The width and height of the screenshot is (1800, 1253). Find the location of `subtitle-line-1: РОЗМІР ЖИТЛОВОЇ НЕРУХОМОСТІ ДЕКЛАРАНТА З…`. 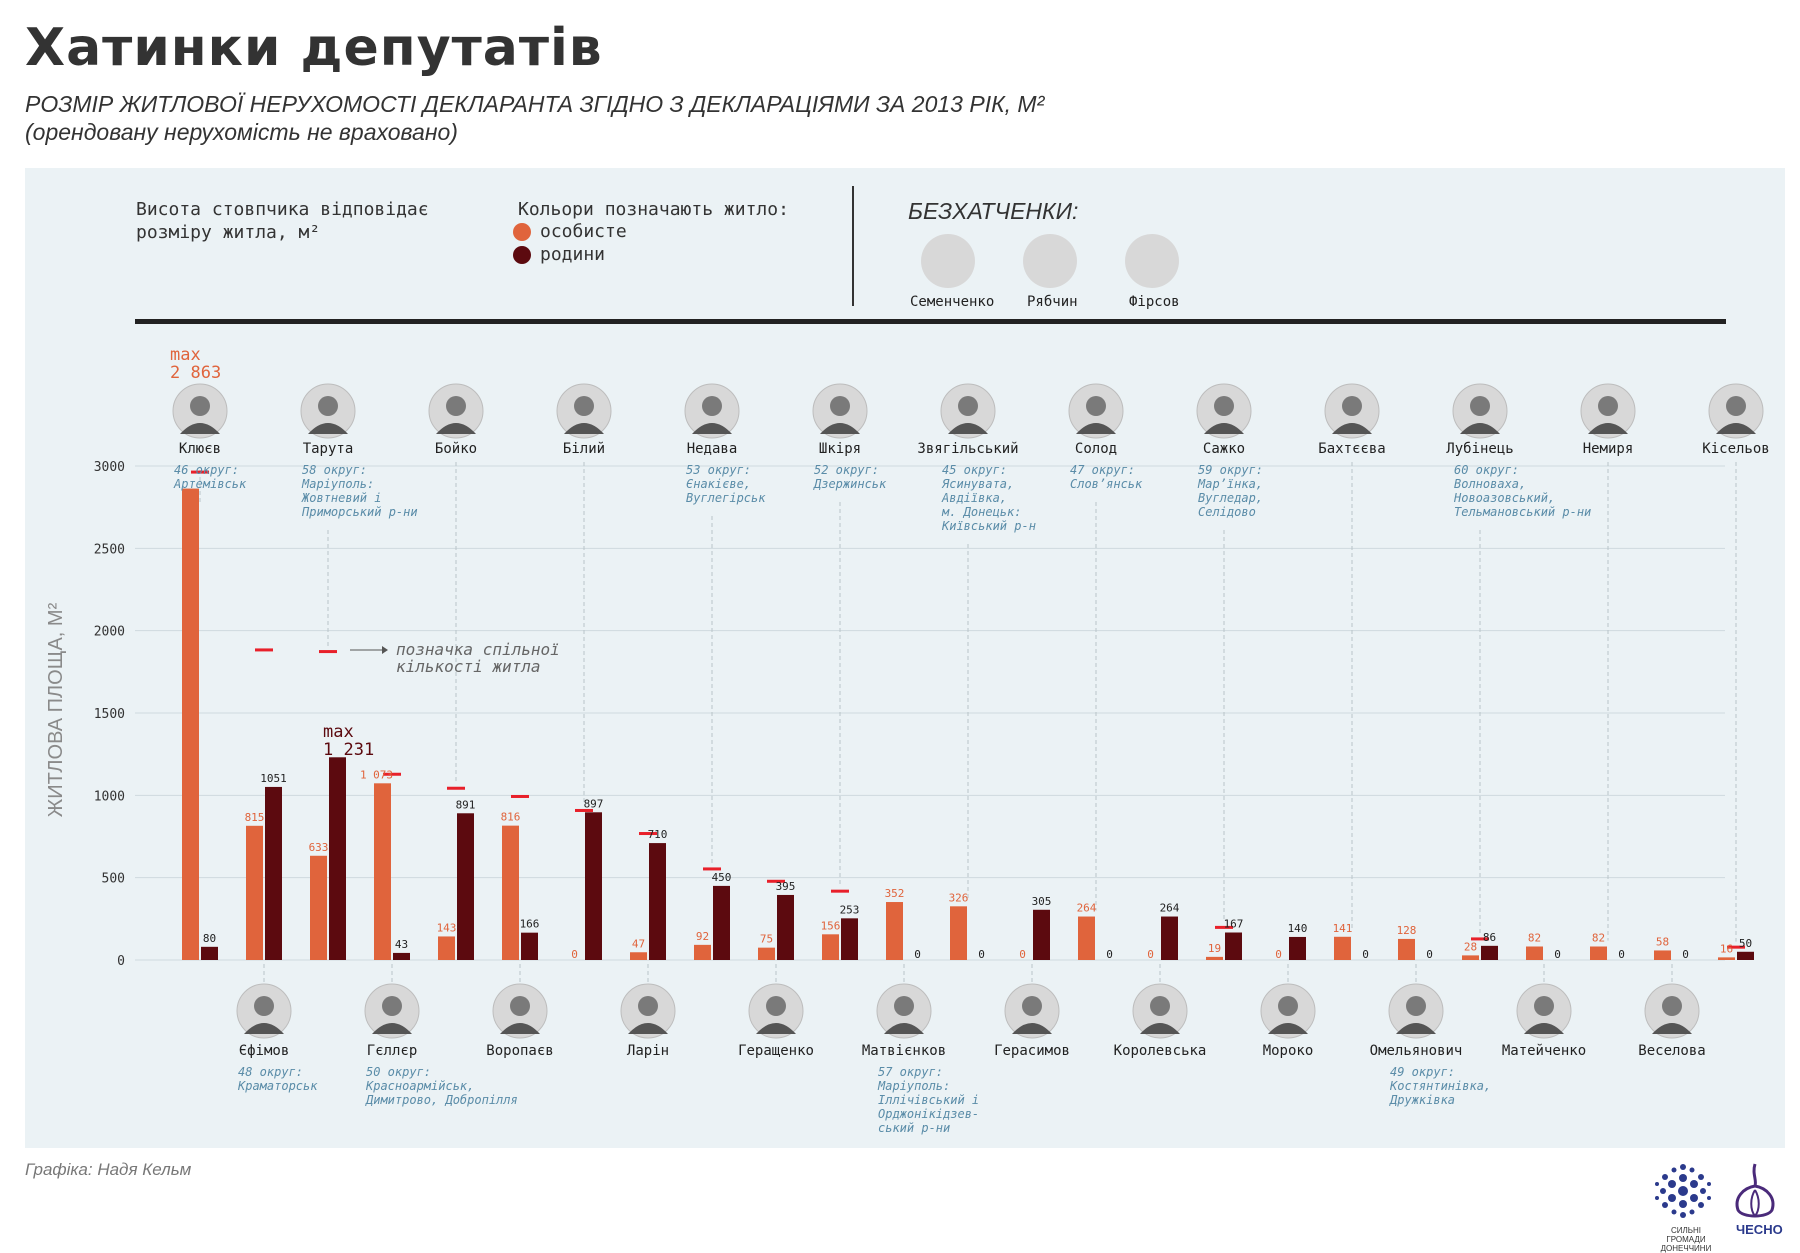

subtitle-line-1: РОЗМІР ЖИТЛОВОЇ НЕРУХОМОСТІ ДЕКЛАРАНТА З… is located at coordinates (535, 104).